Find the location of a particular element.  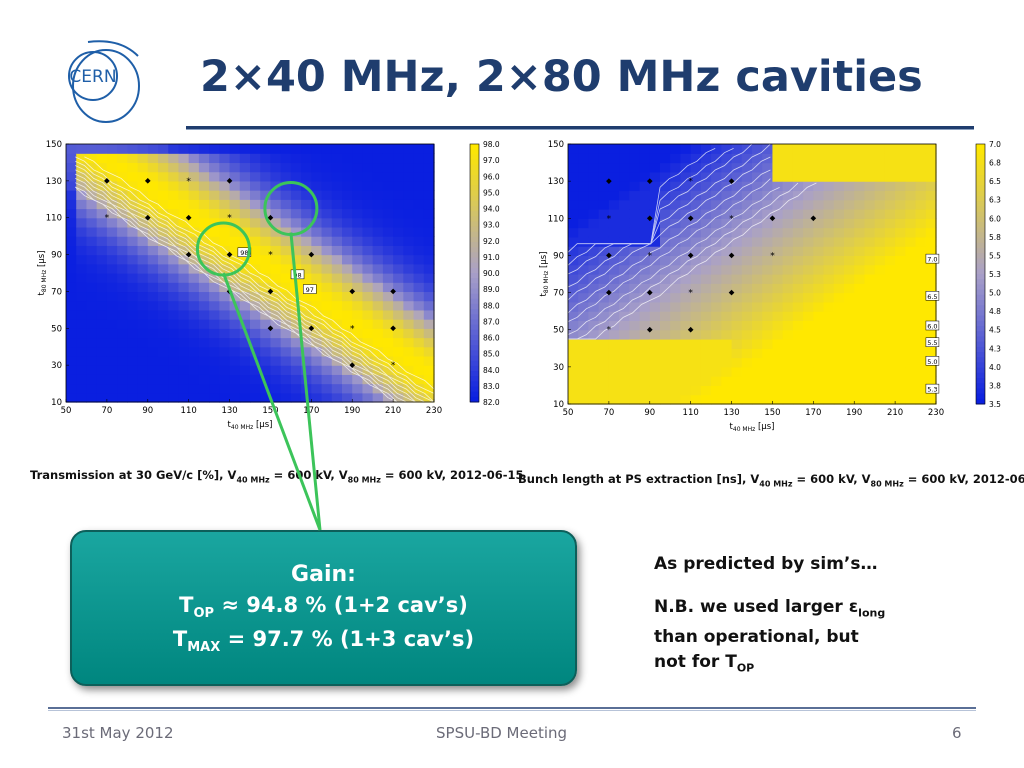

colorbar-tick-label: 93.0 is located at coordinates (491, 225).